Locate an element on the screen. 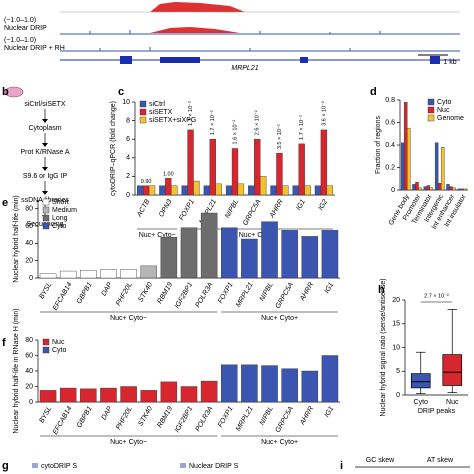 This screenshot has width=474, height=474. x-tick-label: STK40 is located at coordinates (145, 292).